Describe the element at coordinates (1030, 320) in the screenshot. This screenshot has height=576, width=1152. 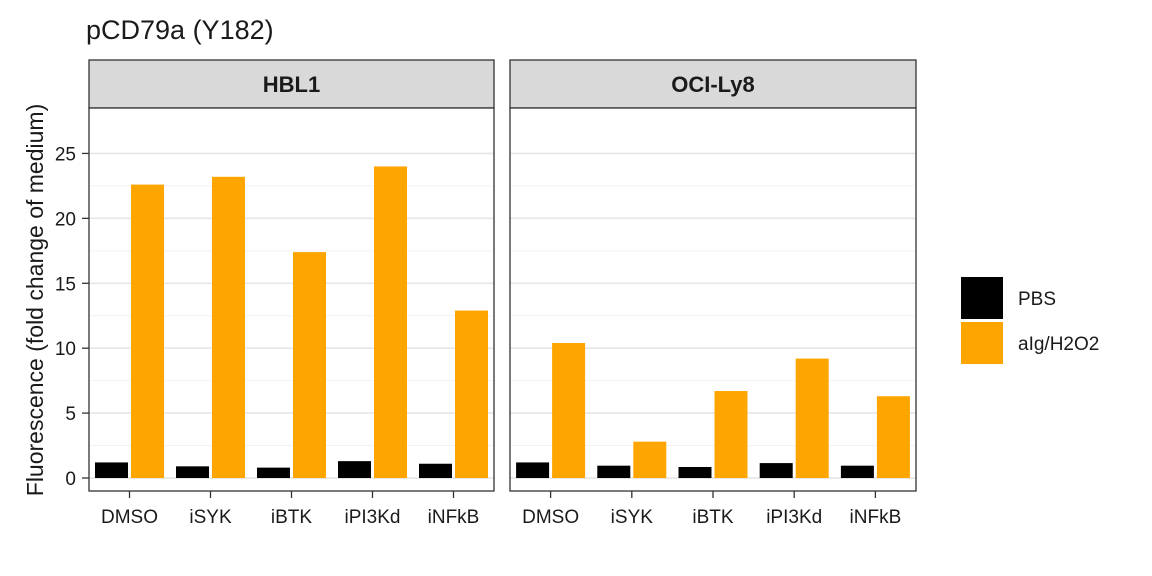
I see `legend: PBS aIg/H2O2` at that location.